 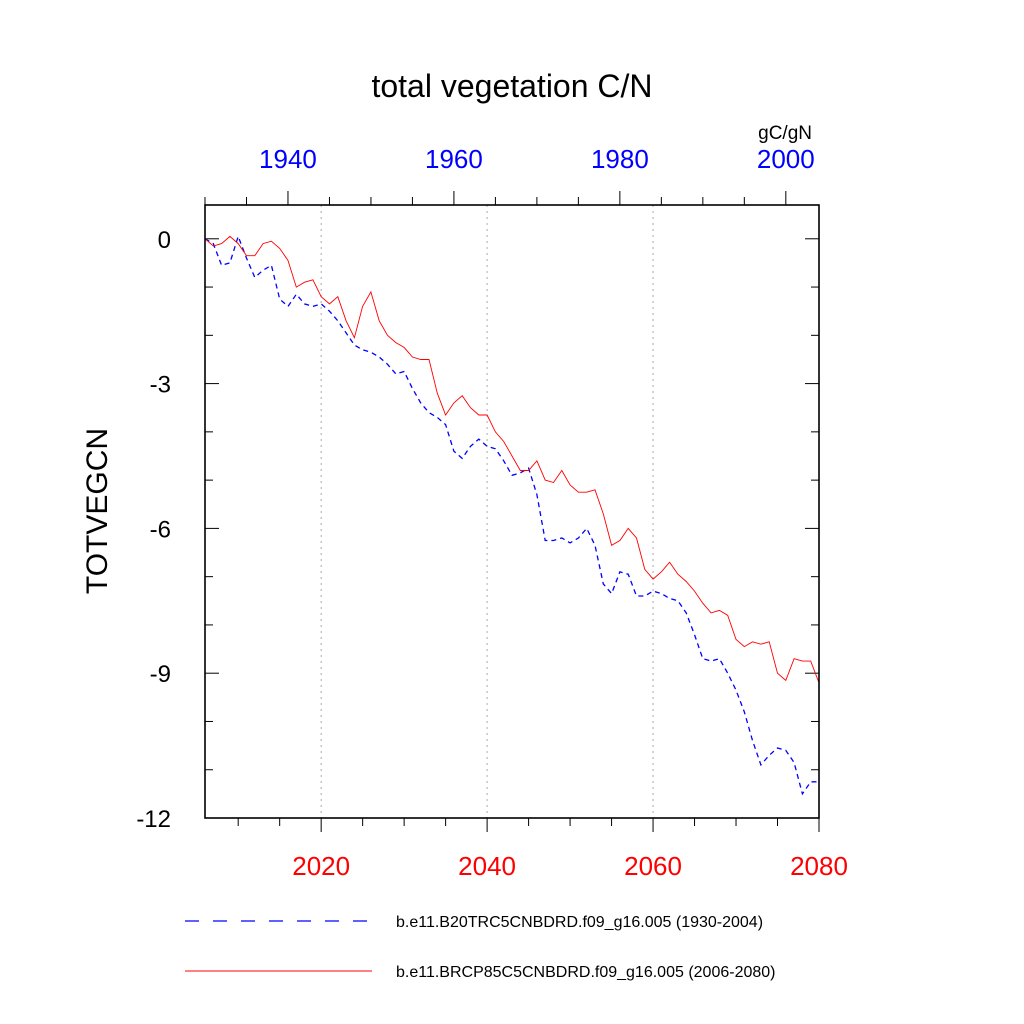 What do you see at coordinates (511, 86) in the screenshot?
I see `chart-title: total vegetation C/N` at bounding box center [511, 86].